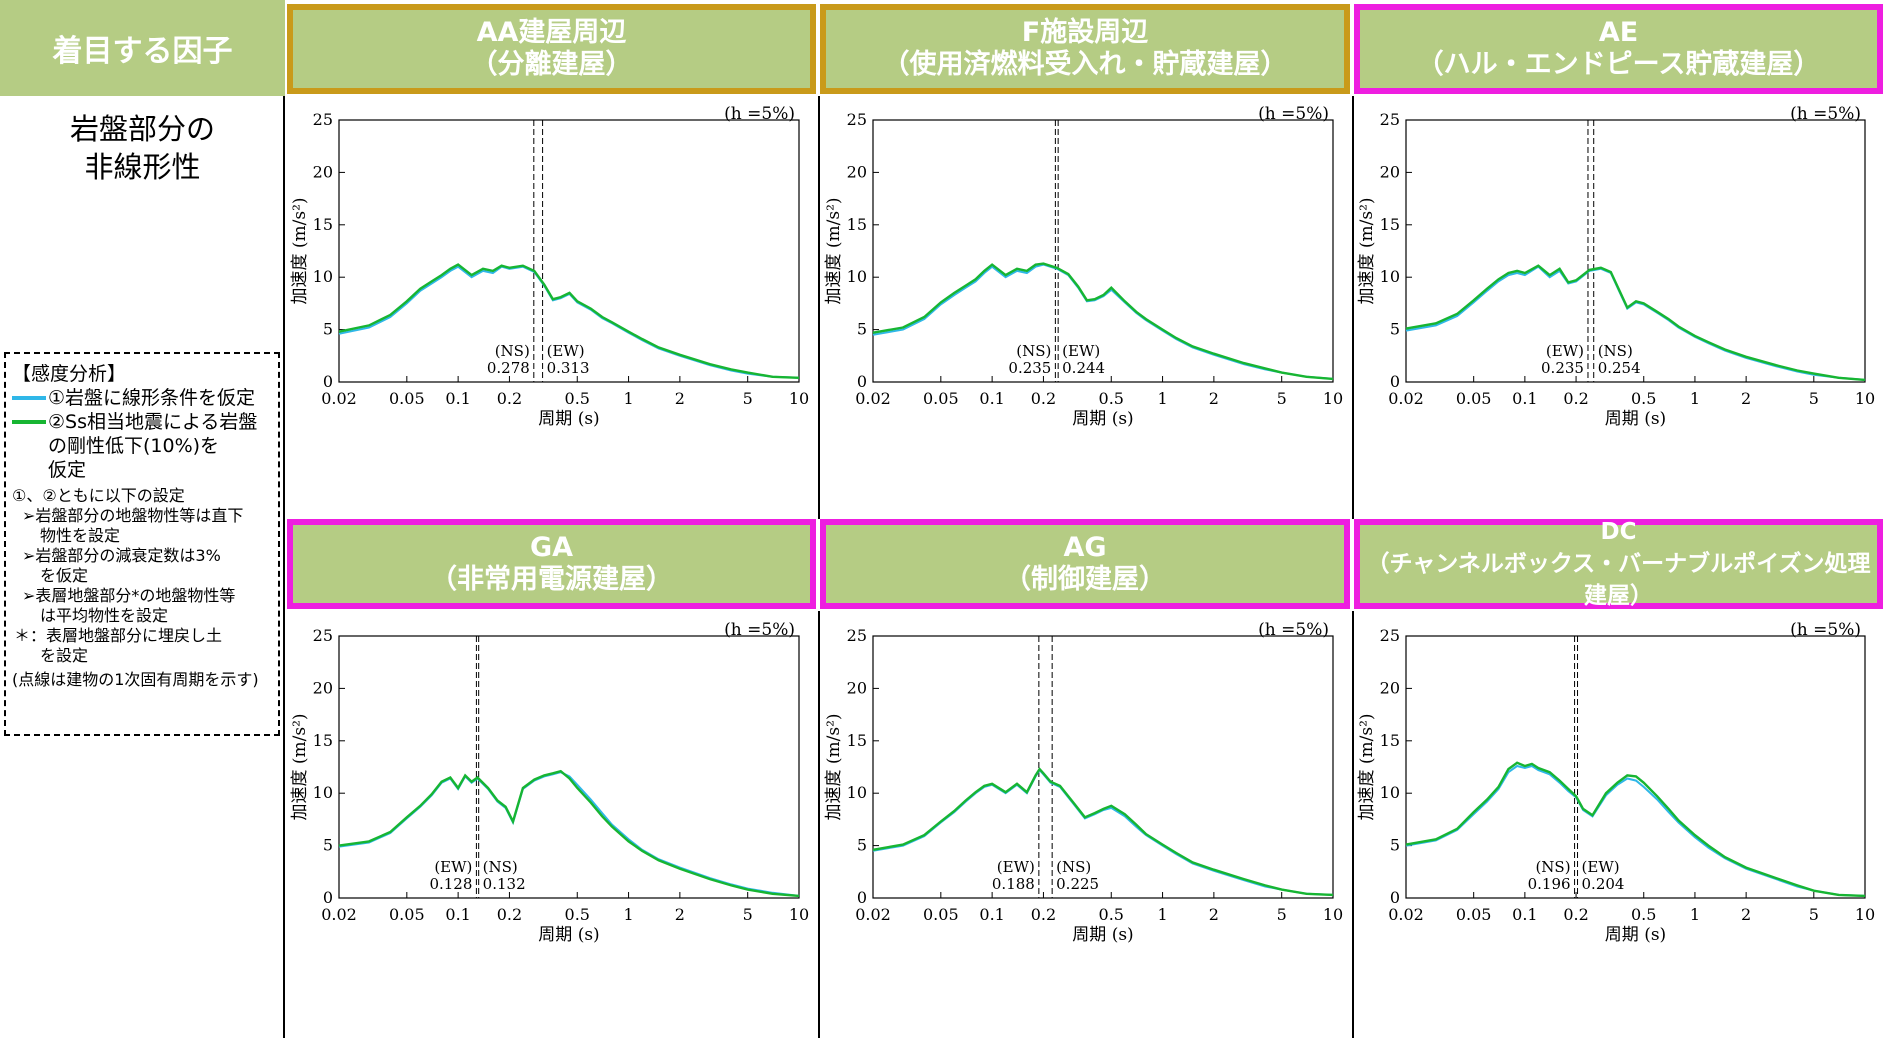  What do you see at coordinates (104, 615) in the screenshot?
I see `legend-bullet3-line2: は平均物性を設定` at bounding box center [104, 615].